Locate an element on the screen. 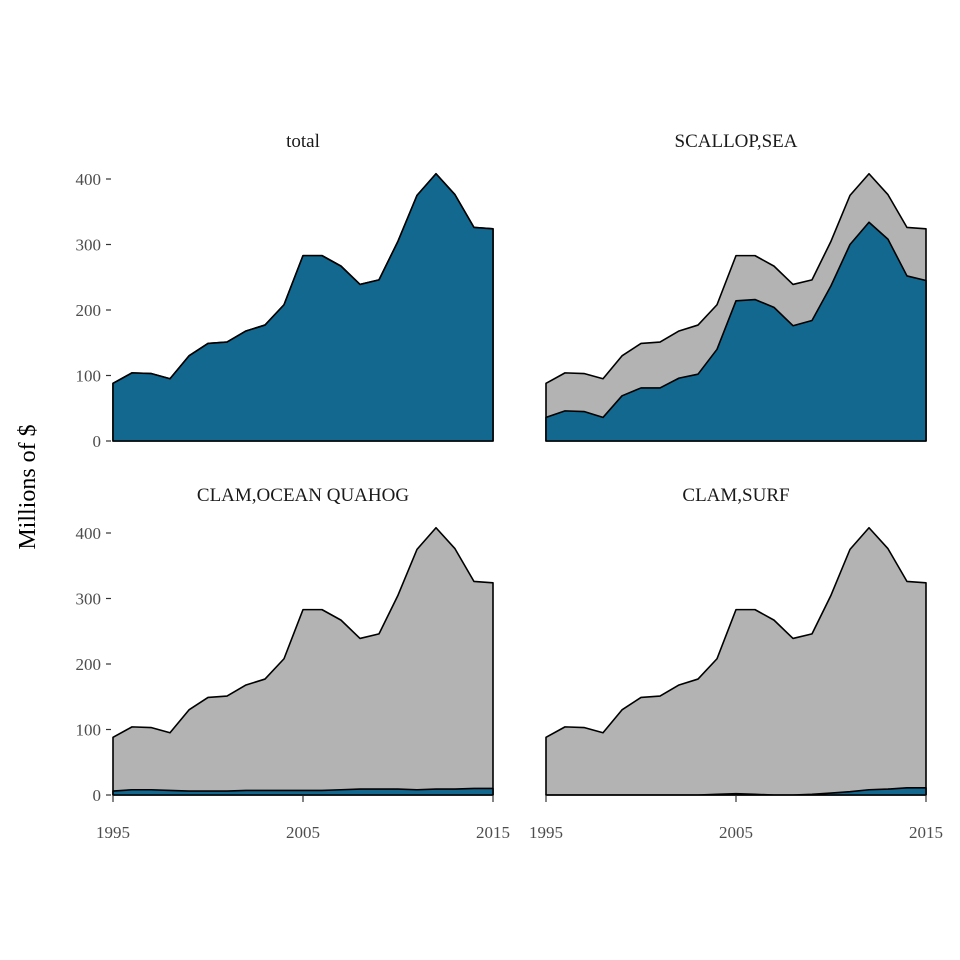 This screenshot has height=960, width=960. facet-title: CLAM,OCEAN QUAHOG is located at coordinates (303, 495).